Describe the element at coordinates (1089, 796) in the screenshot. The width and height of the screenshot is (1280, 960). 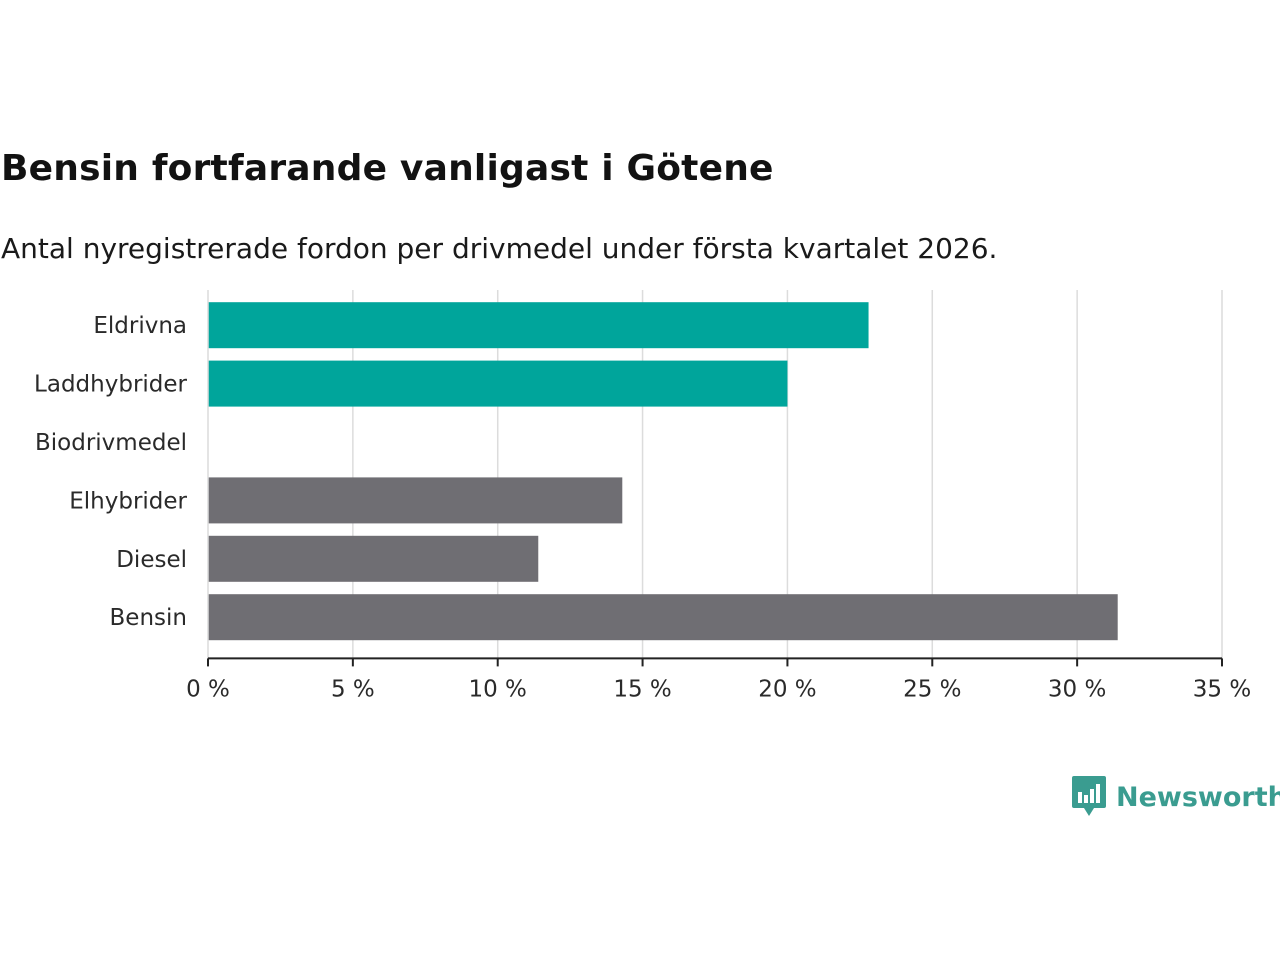
I see `newsworthy-logo-icon` at that location.